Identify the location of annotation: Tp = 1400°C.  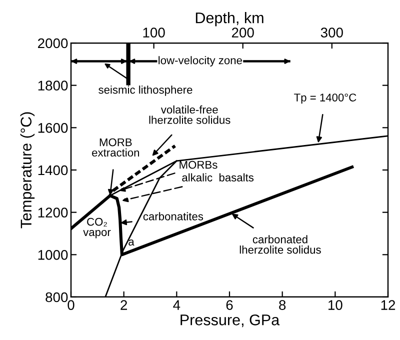
(325, 99).